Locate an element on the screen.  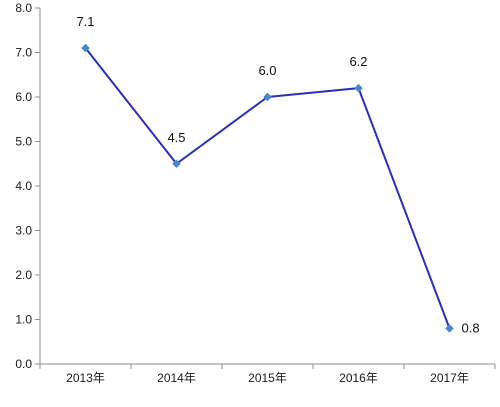
y-tick-label: 7.0 is located at coordinates (23, 53).